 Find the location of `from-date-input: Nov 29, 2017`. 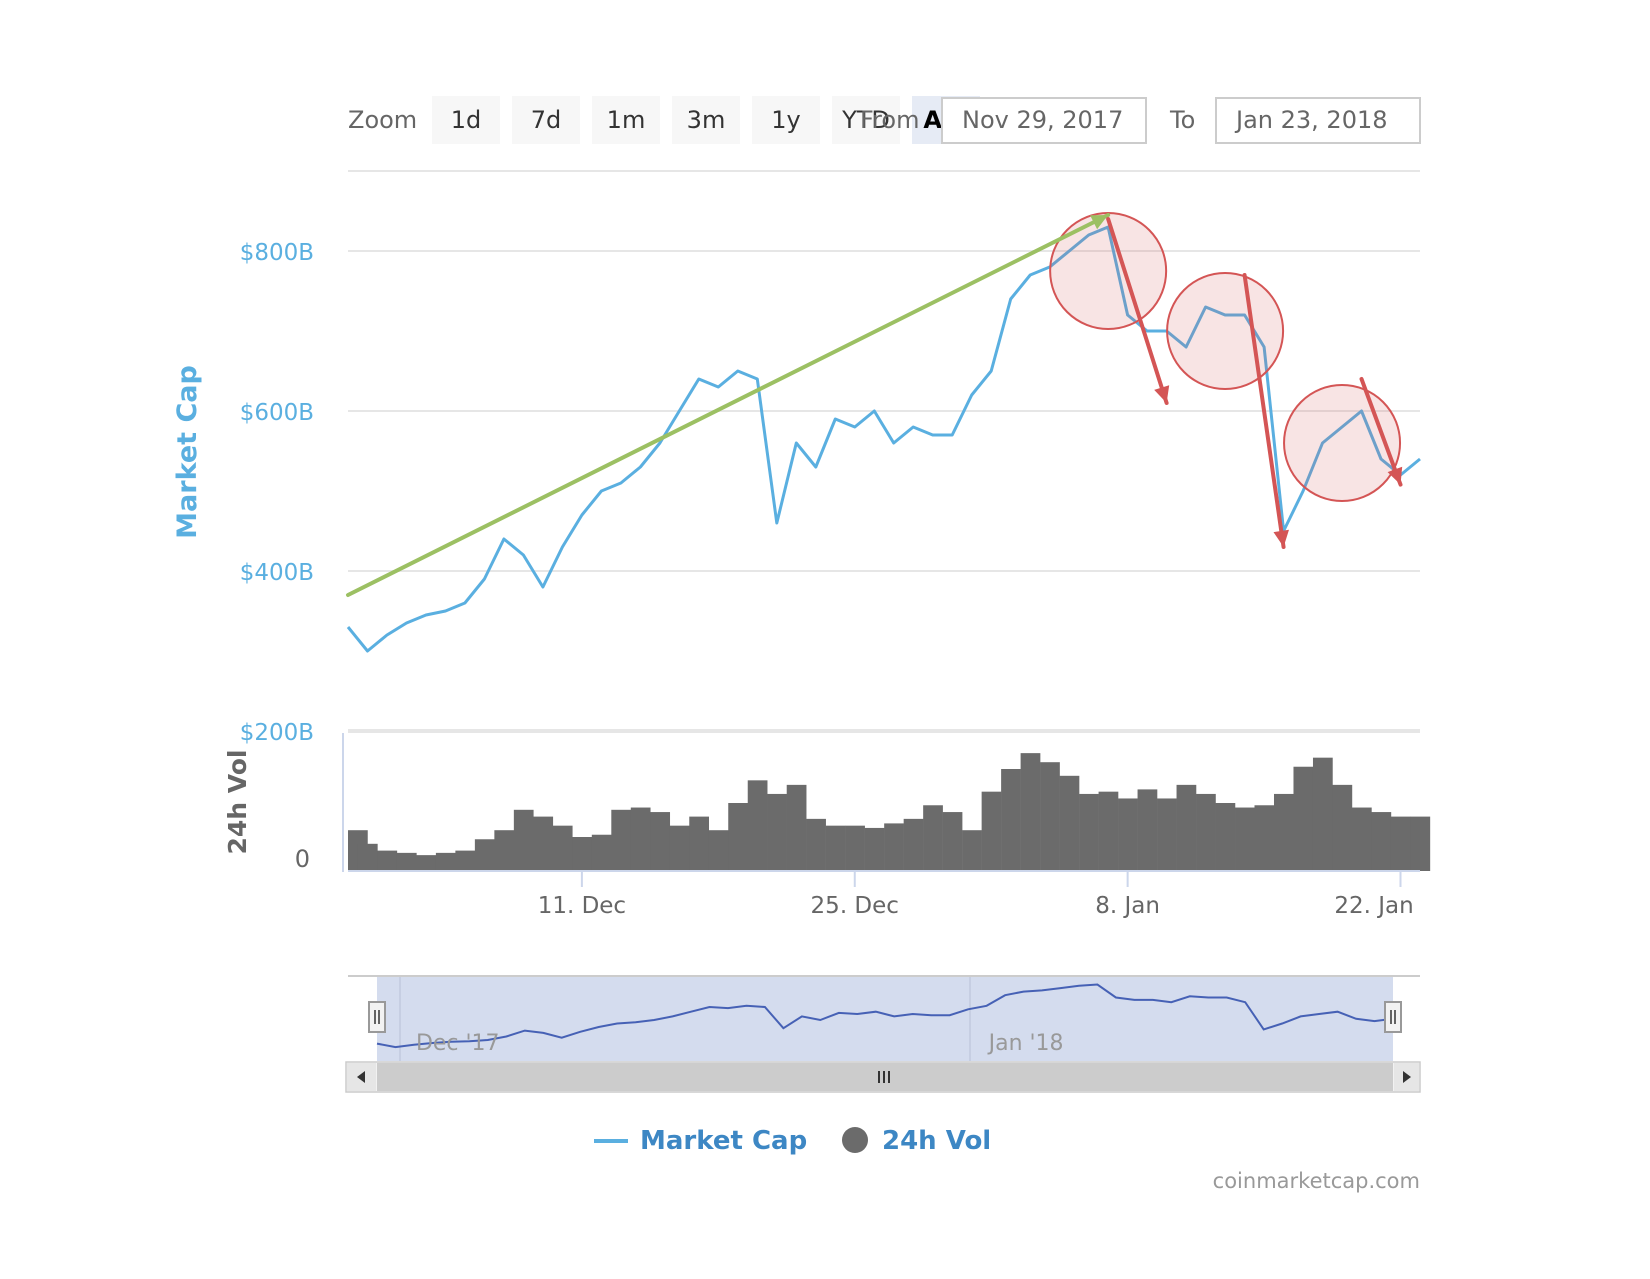

from-date-input: Nov 29, 2017 is located at coordinates (1044, 120).